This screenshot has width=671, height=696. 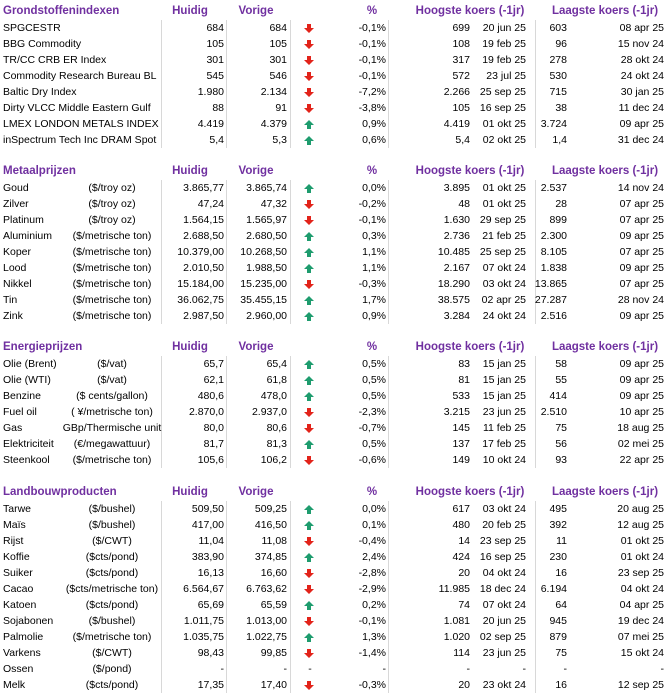 What do you see at coordinates (309, 252) in the screenshot?
I see `arrow-up-icon` at bounding box center [309, 252].